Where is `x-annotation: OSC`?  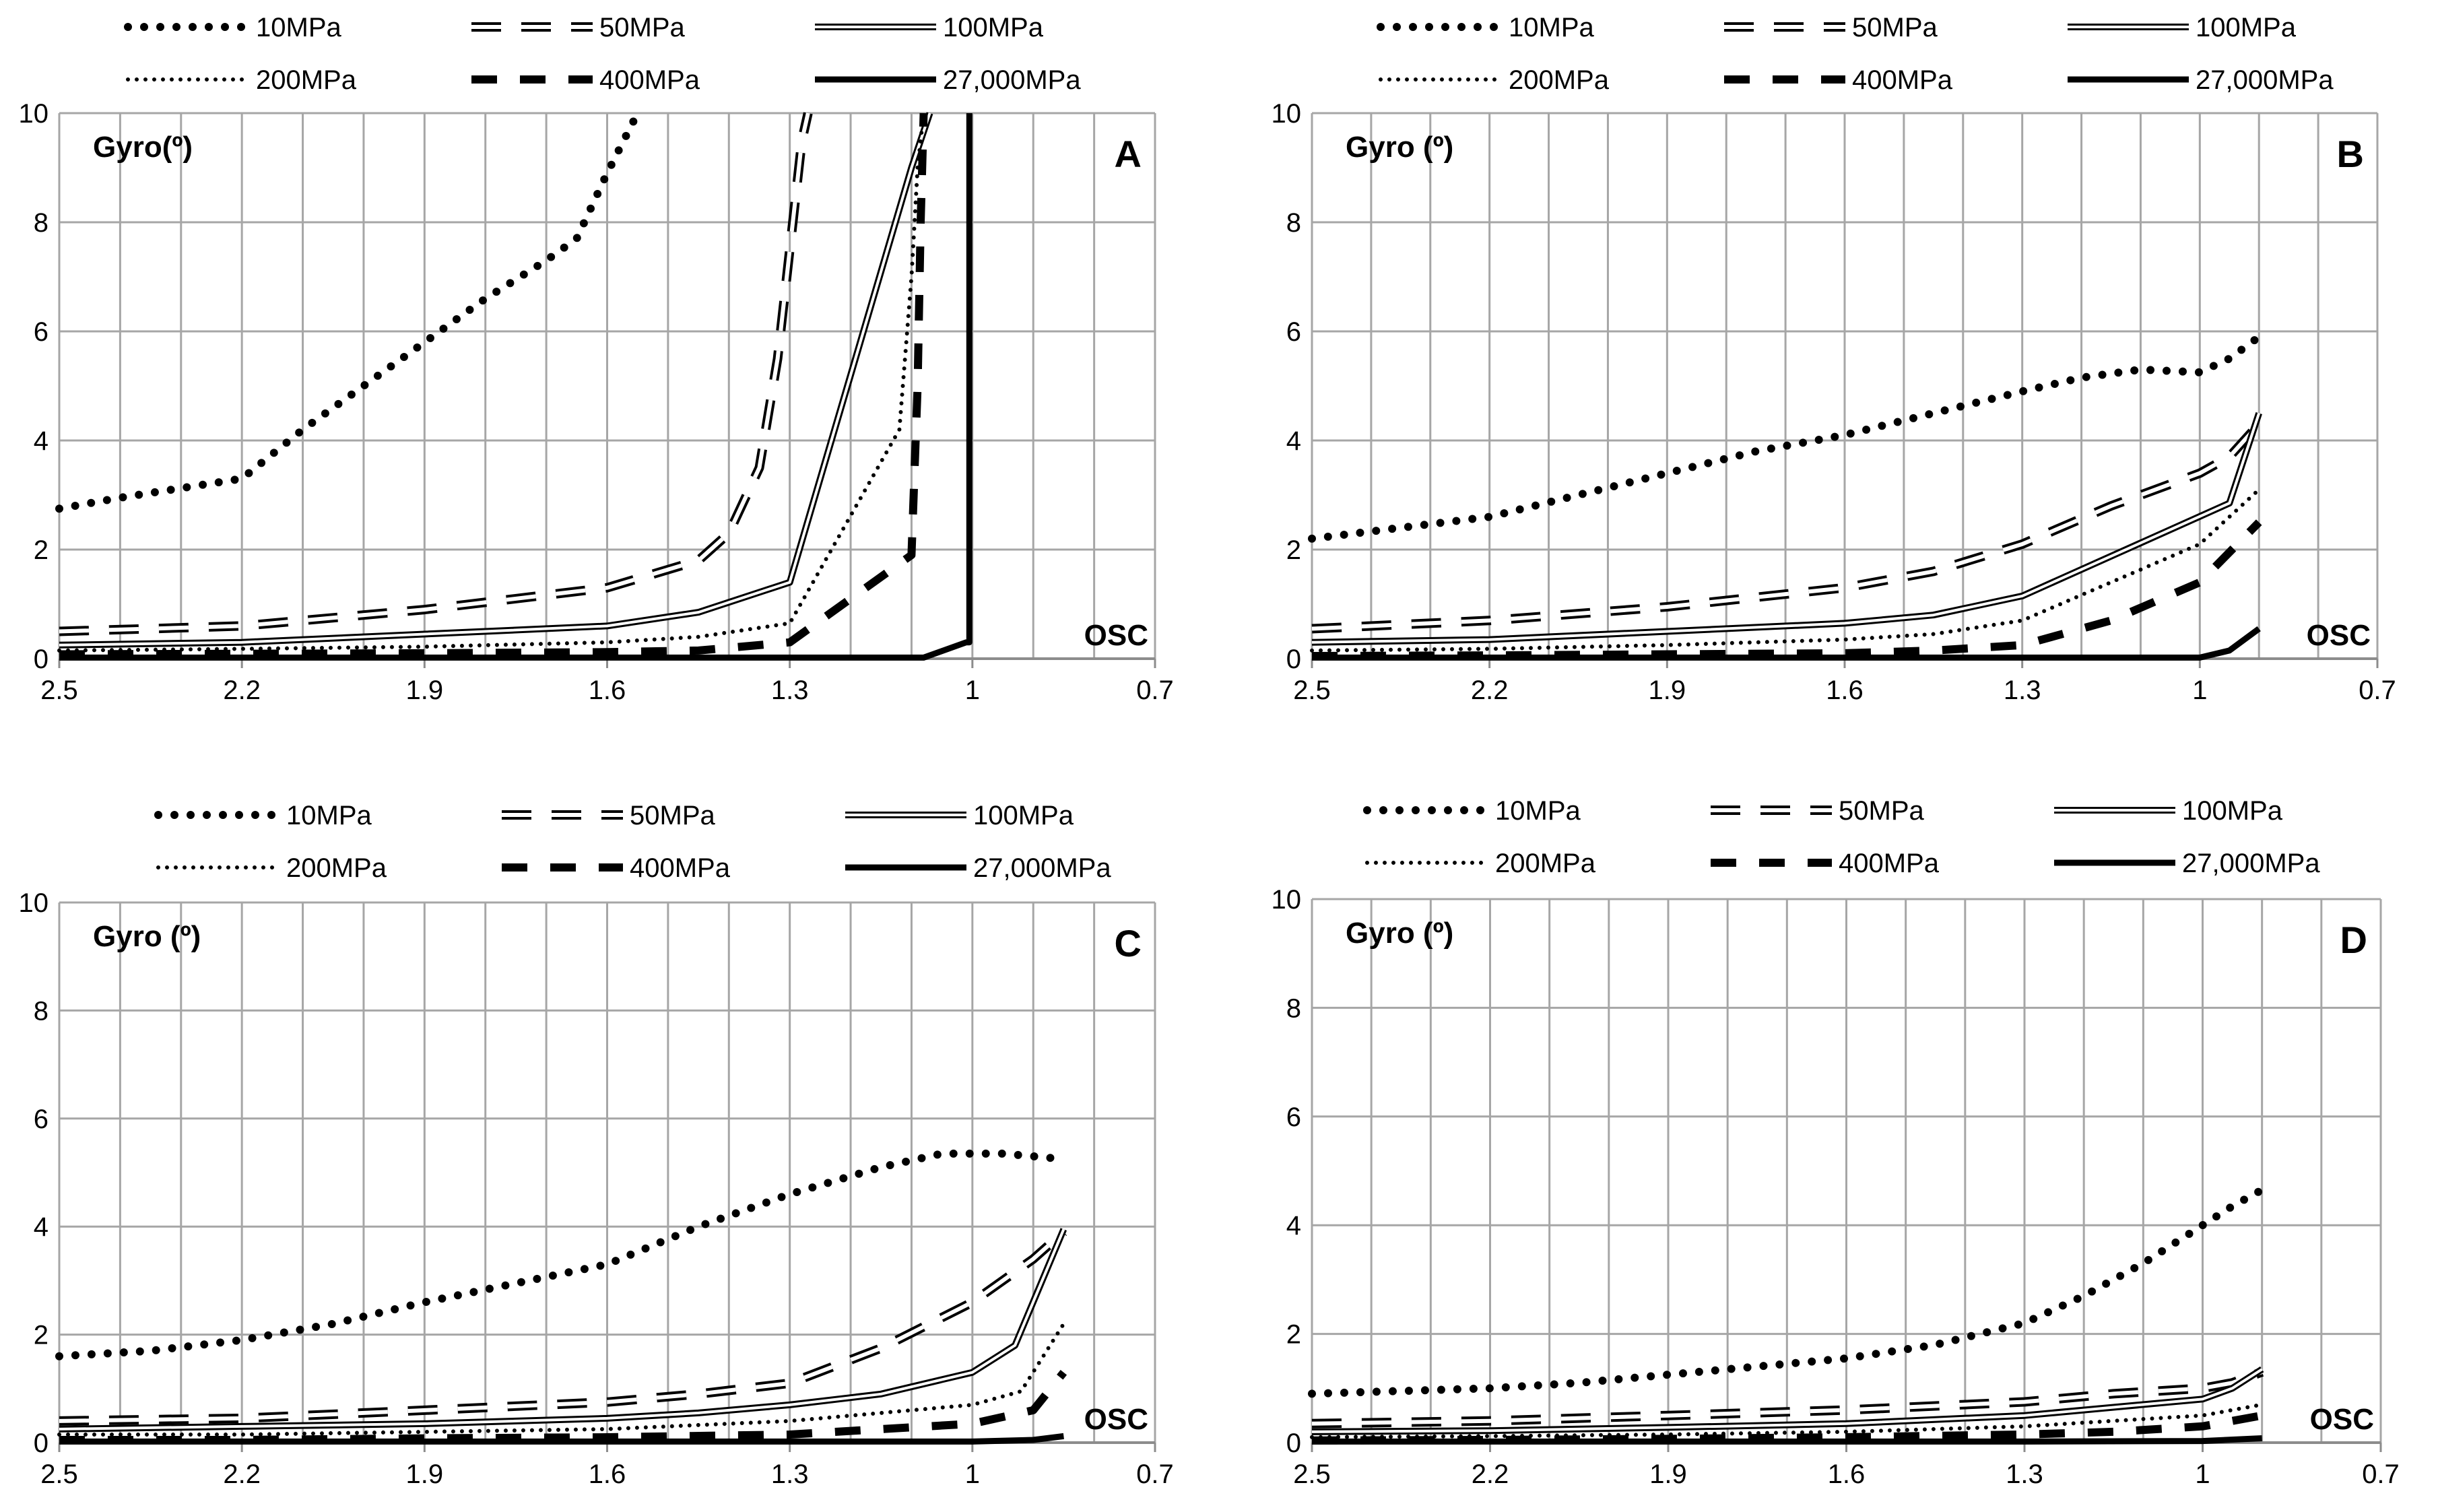
x-annotation: OSC is located at coordinates (1116, 1419).